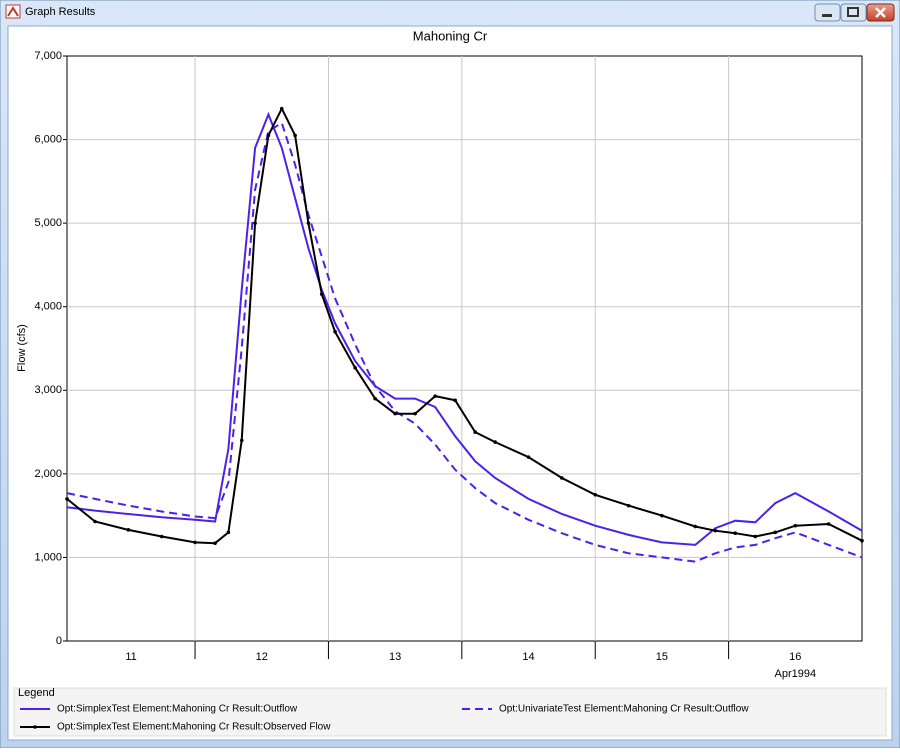  What do you see at coordinates (795, 657) in the screenshot?
I see `x-tick-label: 16` at bounding box center [795, 657].